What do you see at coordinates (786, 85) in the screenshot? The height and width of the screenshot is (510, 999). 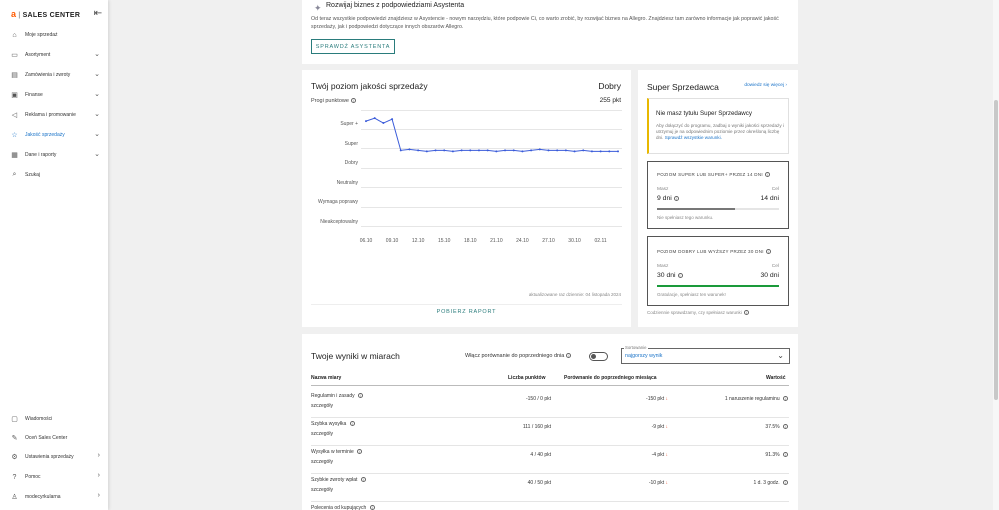 I see `chevron-right-icon: ›` at bounding box center [786, 85].